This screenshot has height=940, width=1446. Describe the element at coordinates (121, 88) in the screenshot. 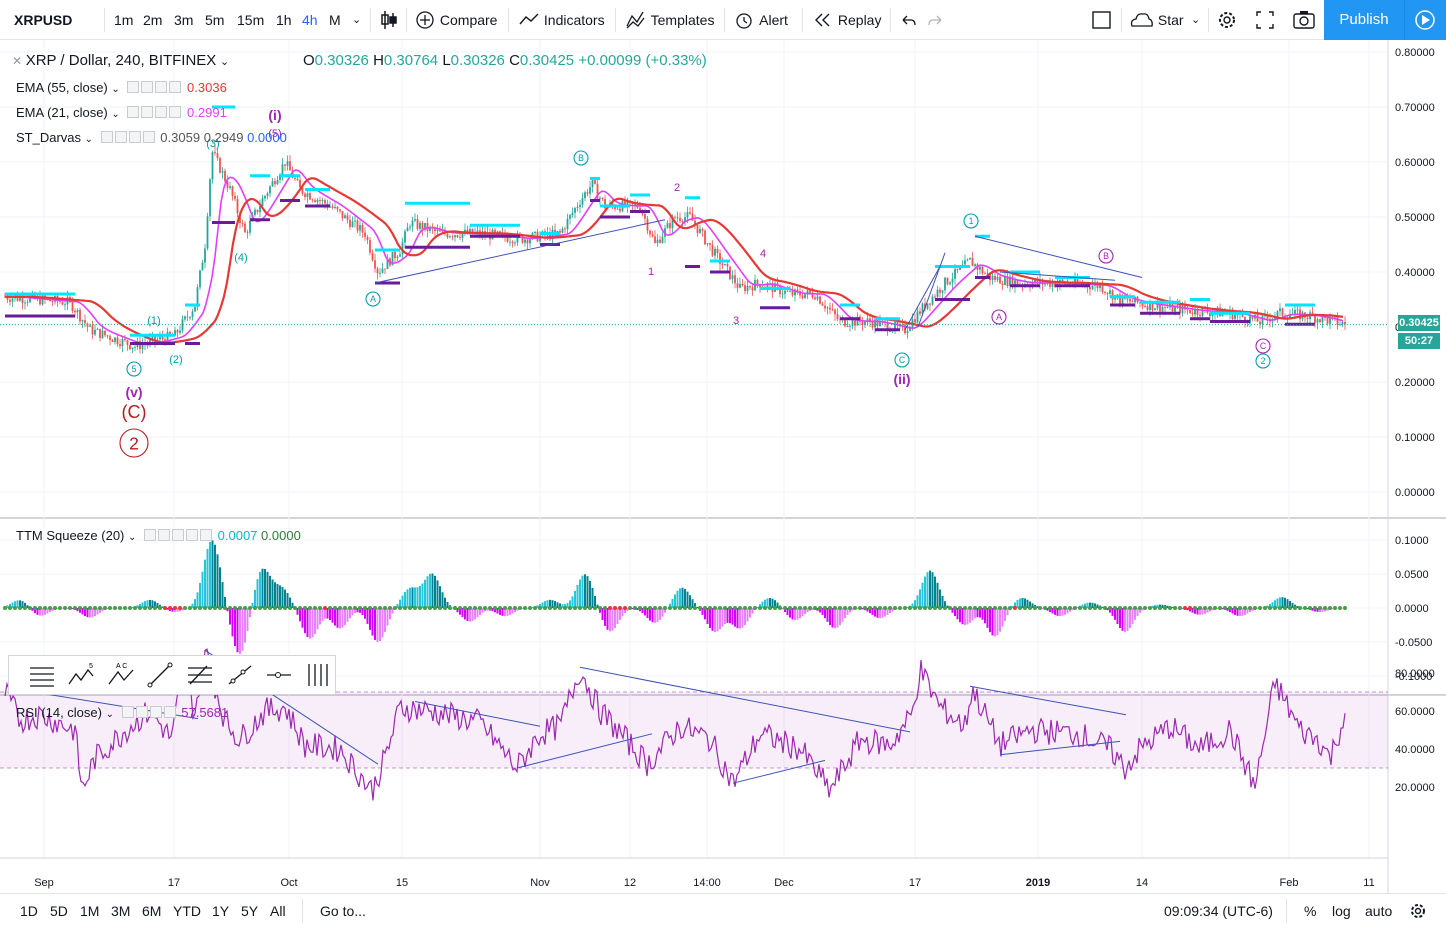

I see `ema55-legend: EMA (55, close) ⌄ 0.3036` at that location.